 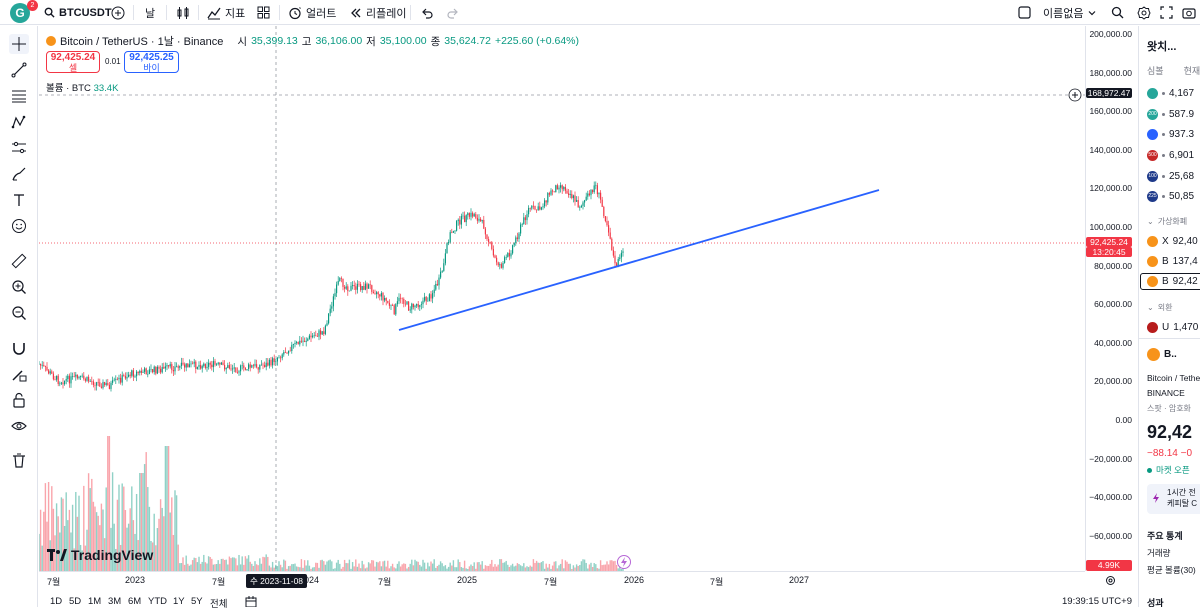 I want to click on legend-symbol: Bitcoin / TetherUS · 1날 · Binance, so click(x=142, y=42).